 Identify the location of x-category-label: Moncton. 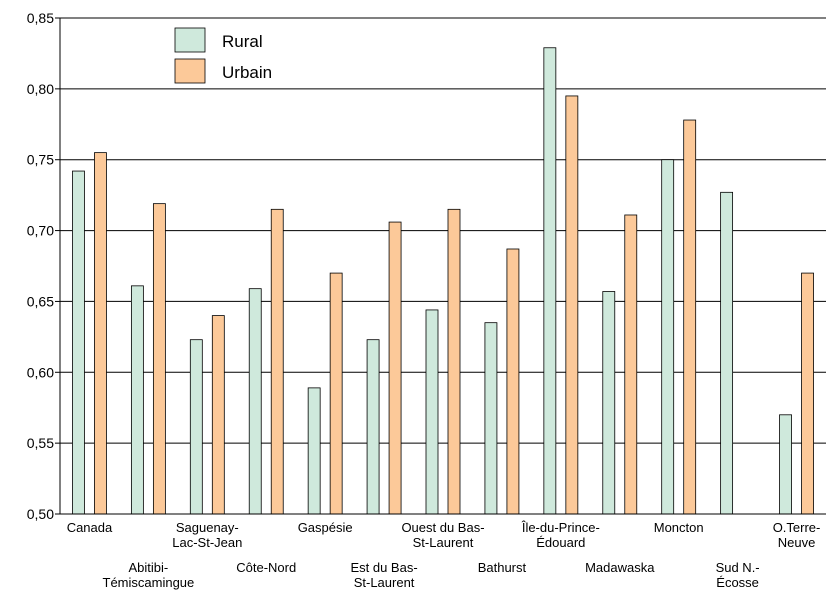
(679, 527).